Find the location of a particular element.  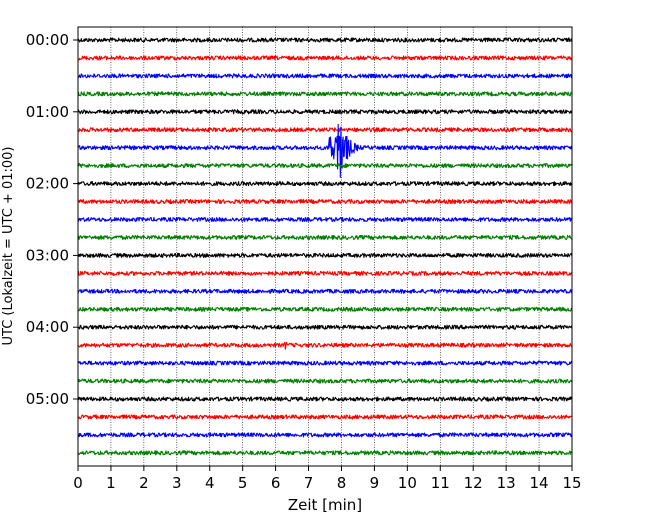

x-tick-label-0: 0 is located at coordinates (78, 483).